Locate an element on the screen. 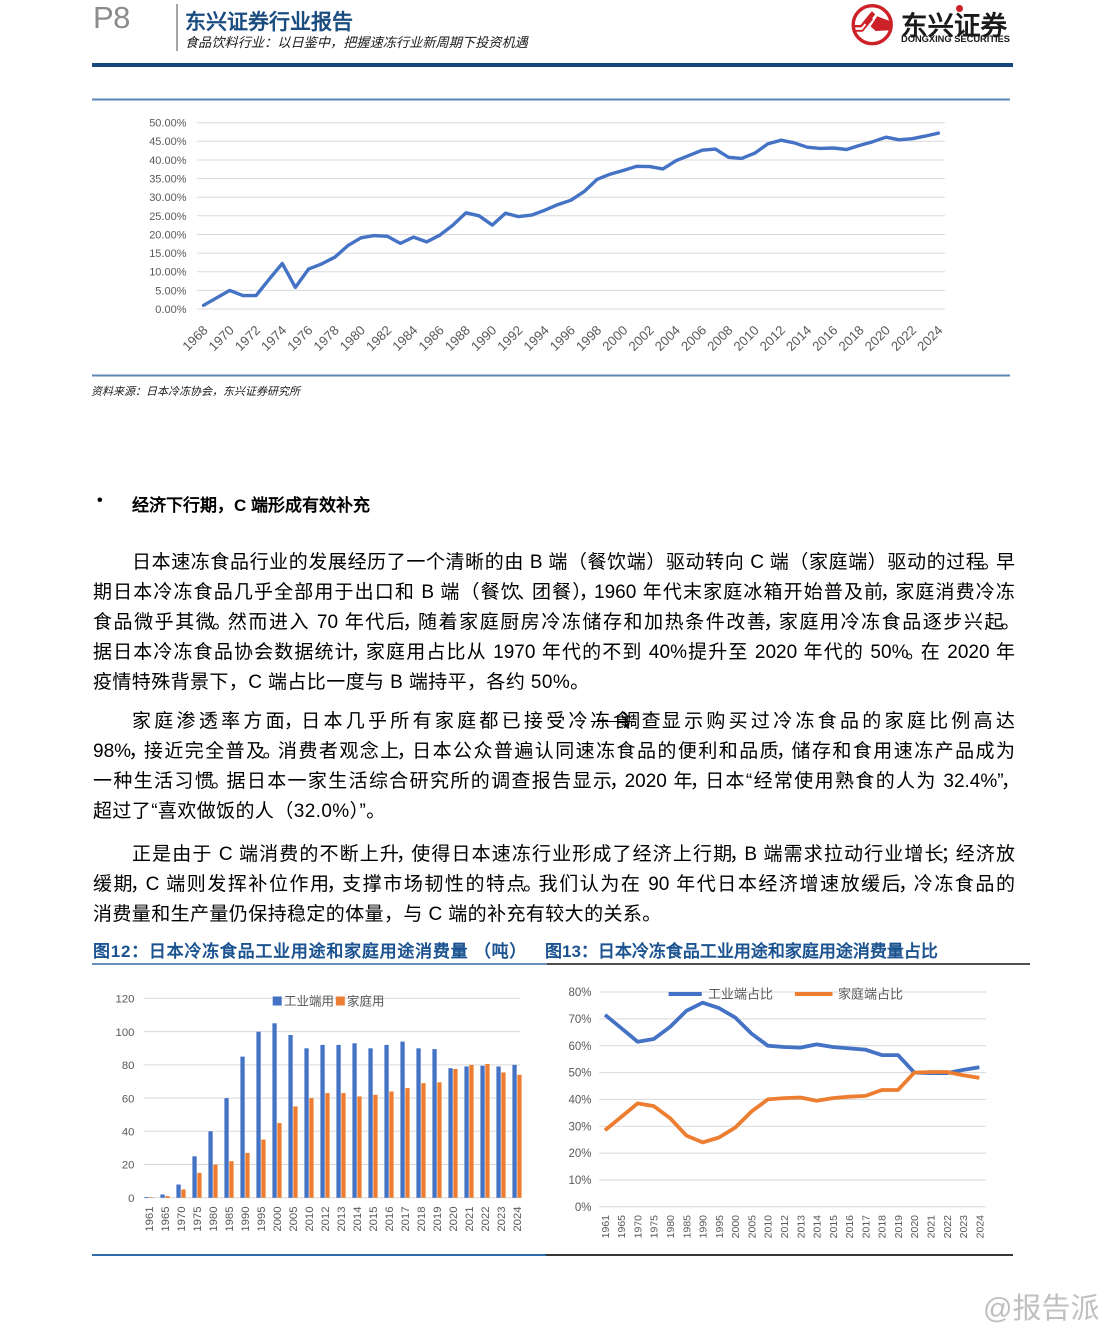 The image size is (1106, 1327). svg-text: 1972 is located at coordinates (247, 338).